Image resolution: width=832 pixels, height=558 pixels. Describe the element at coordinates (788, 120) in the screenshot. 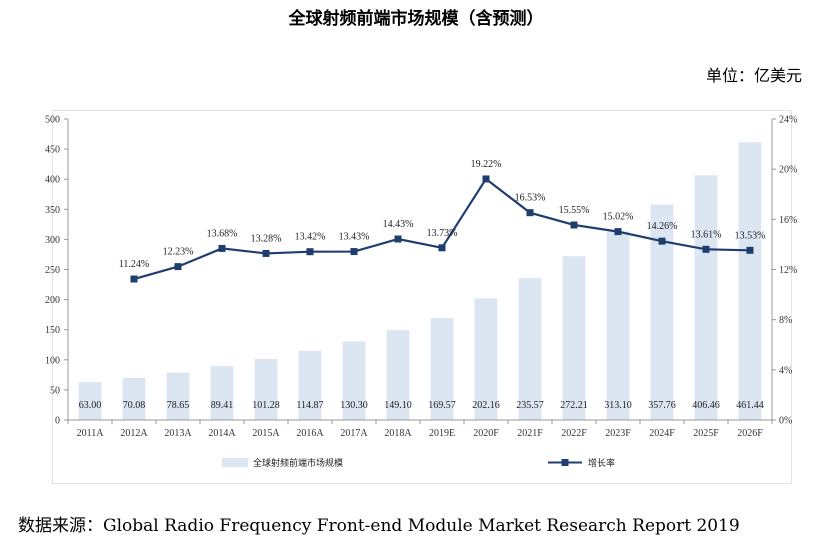

I see `right-tick-label: 24%` at that location.